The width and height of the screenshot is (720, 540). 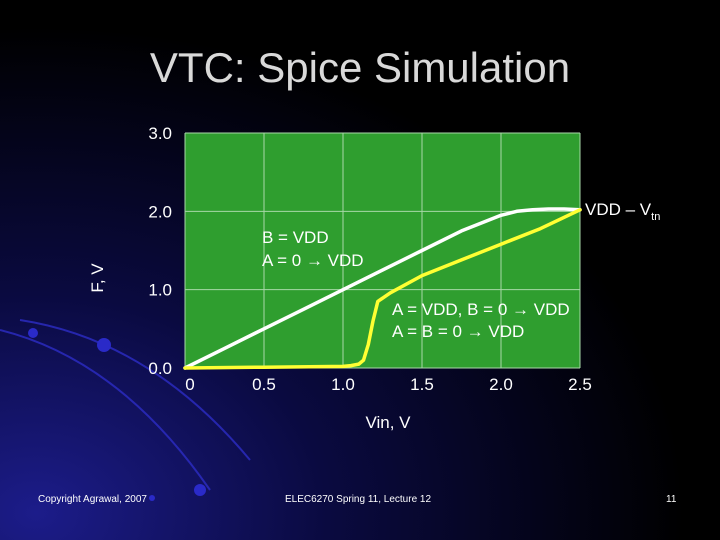 I want to click on x-tick-label: 1.5, so click(x=422, y=384).